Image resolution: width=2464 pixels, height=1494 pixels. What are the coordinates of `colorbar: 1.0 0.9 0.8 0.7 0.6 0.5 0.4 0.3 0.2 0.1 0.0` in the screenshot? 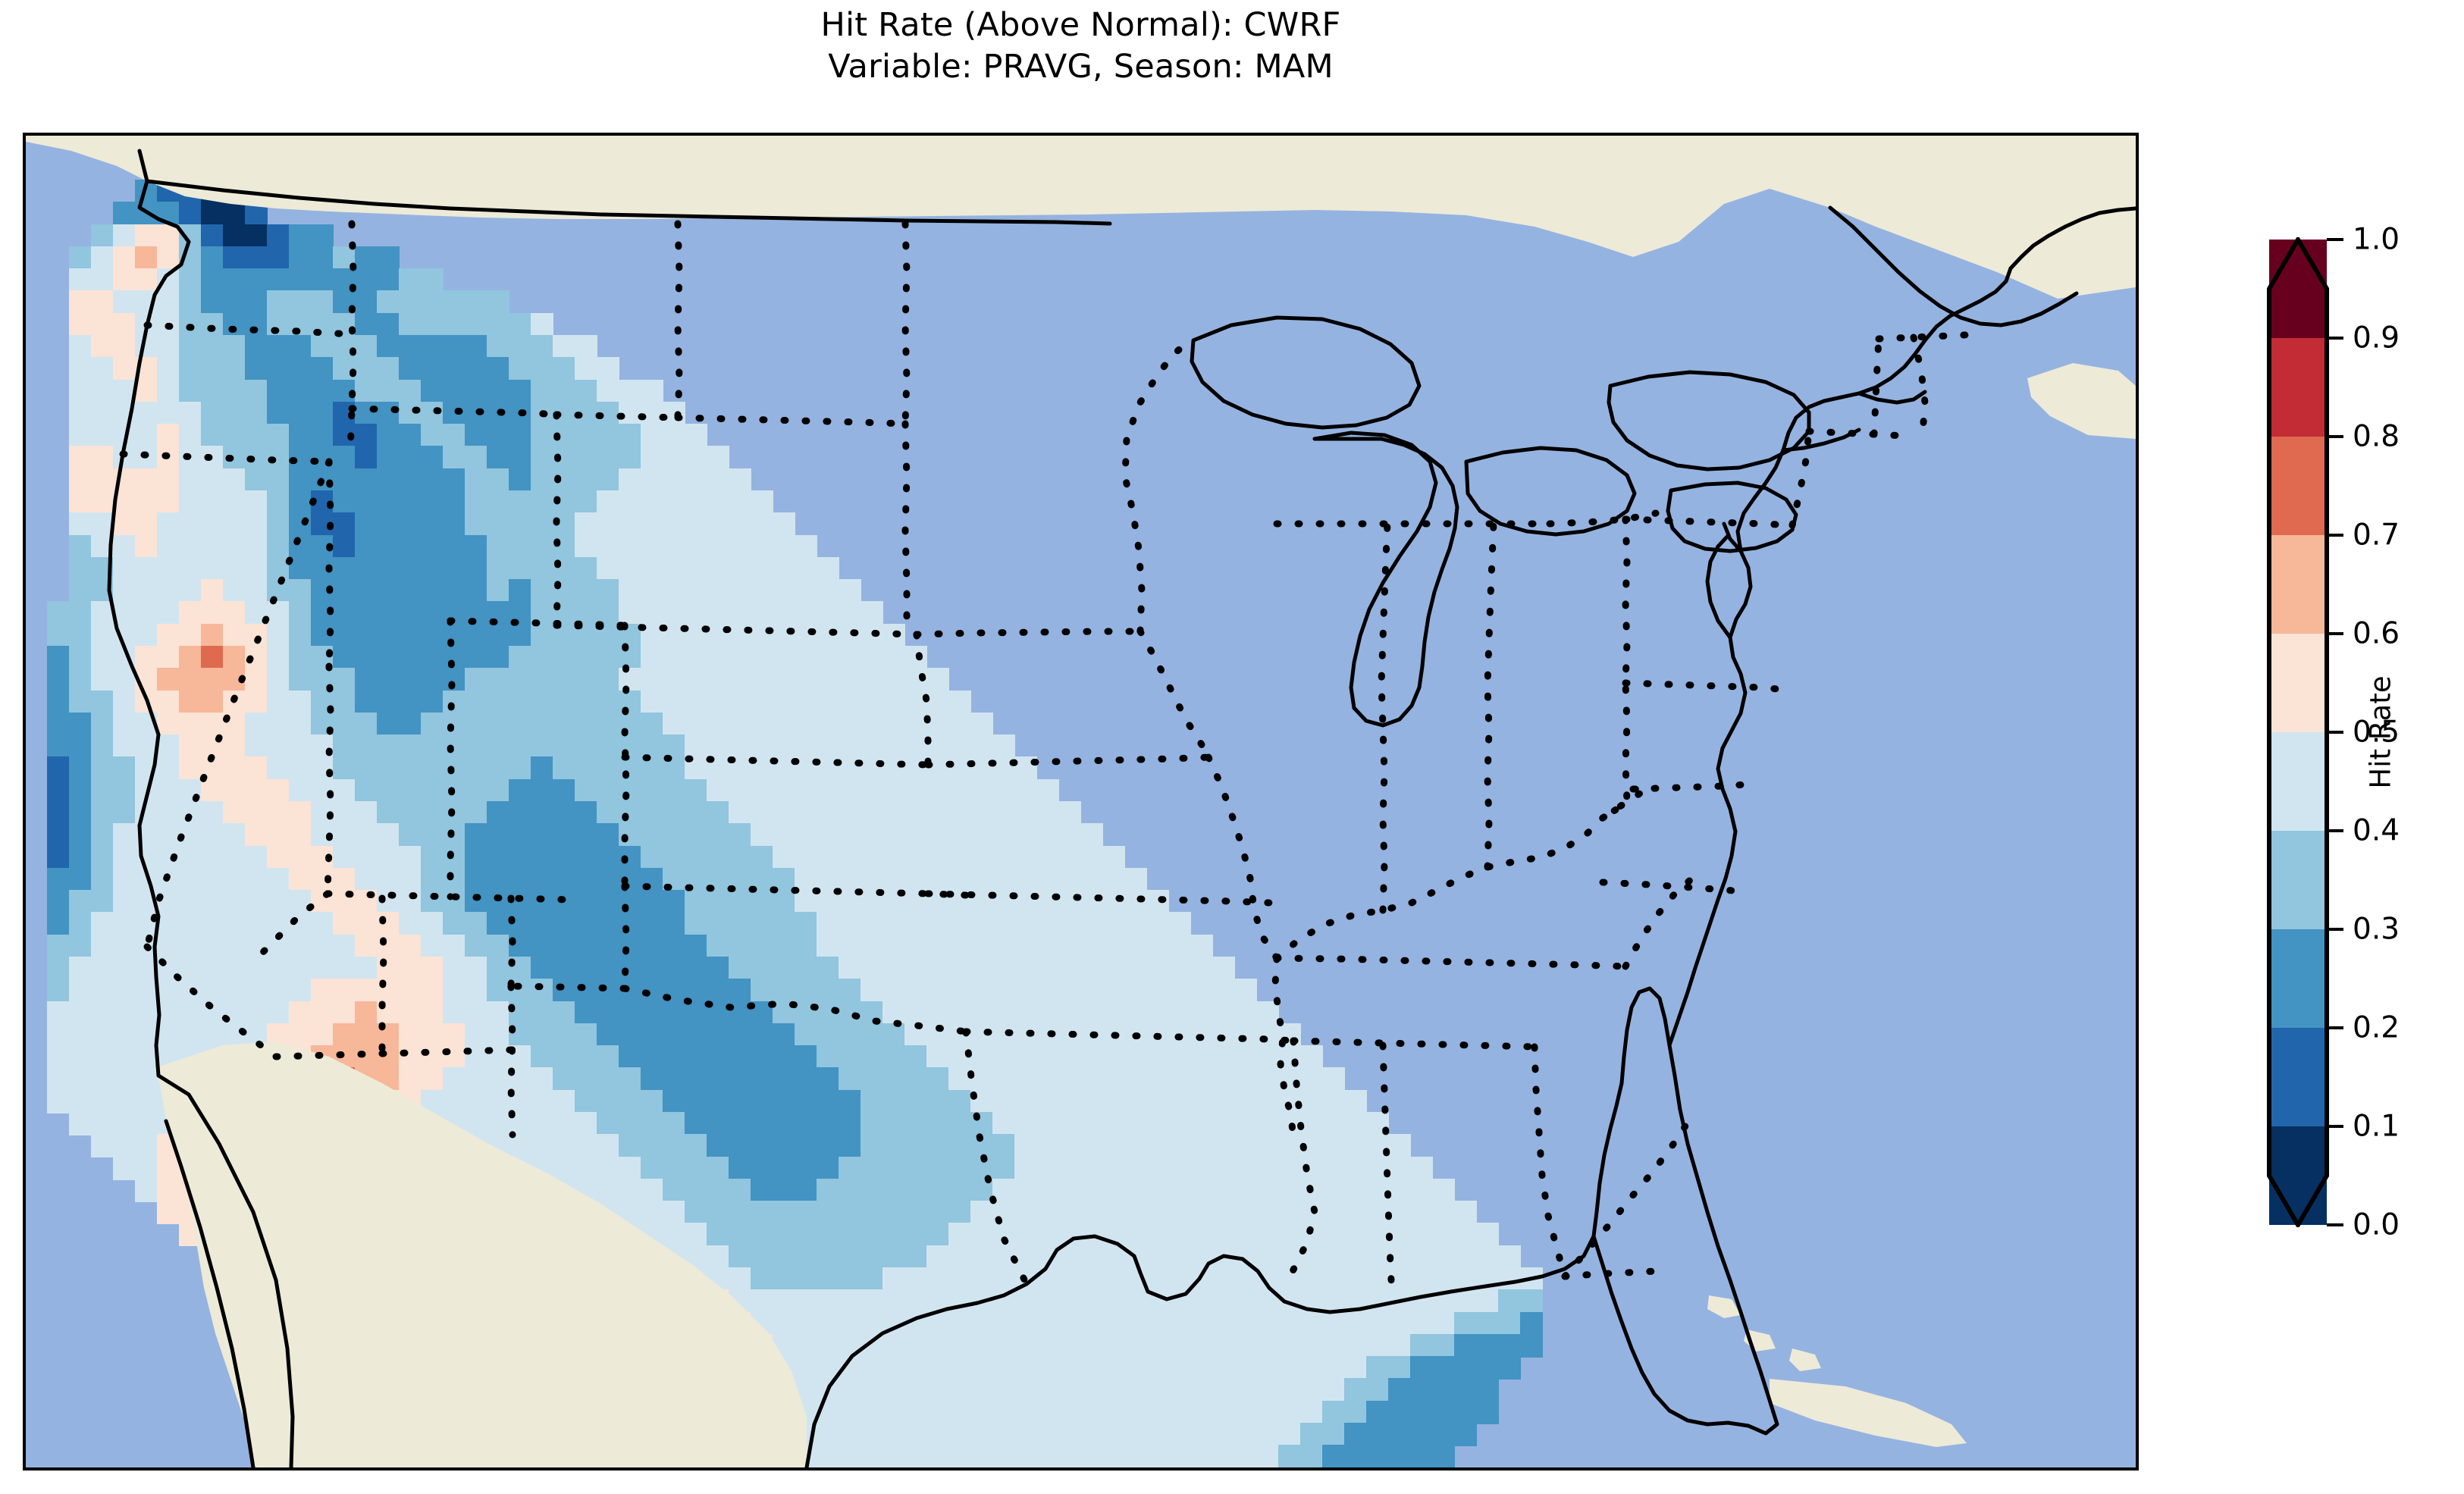 It's located at (2334, 732).